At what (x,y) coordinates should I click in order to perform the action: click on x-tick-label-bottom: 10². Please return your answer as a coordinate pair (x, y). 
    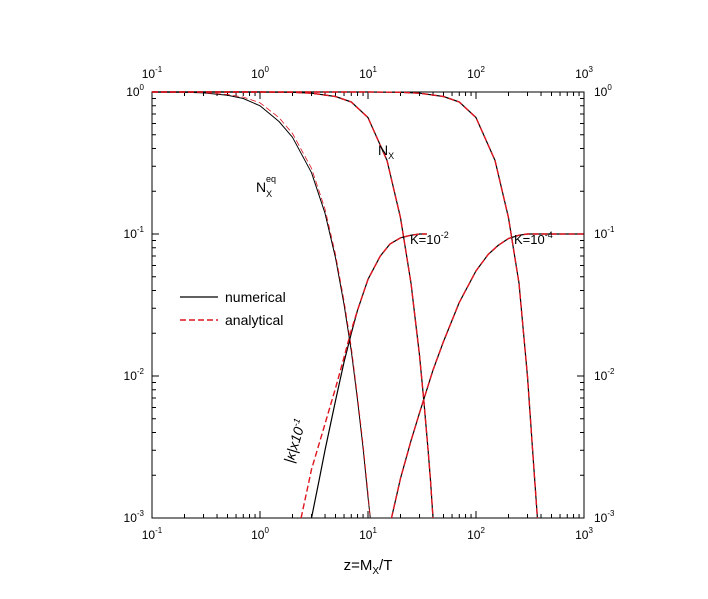
    Looking at the image, I should click on (476, 534).